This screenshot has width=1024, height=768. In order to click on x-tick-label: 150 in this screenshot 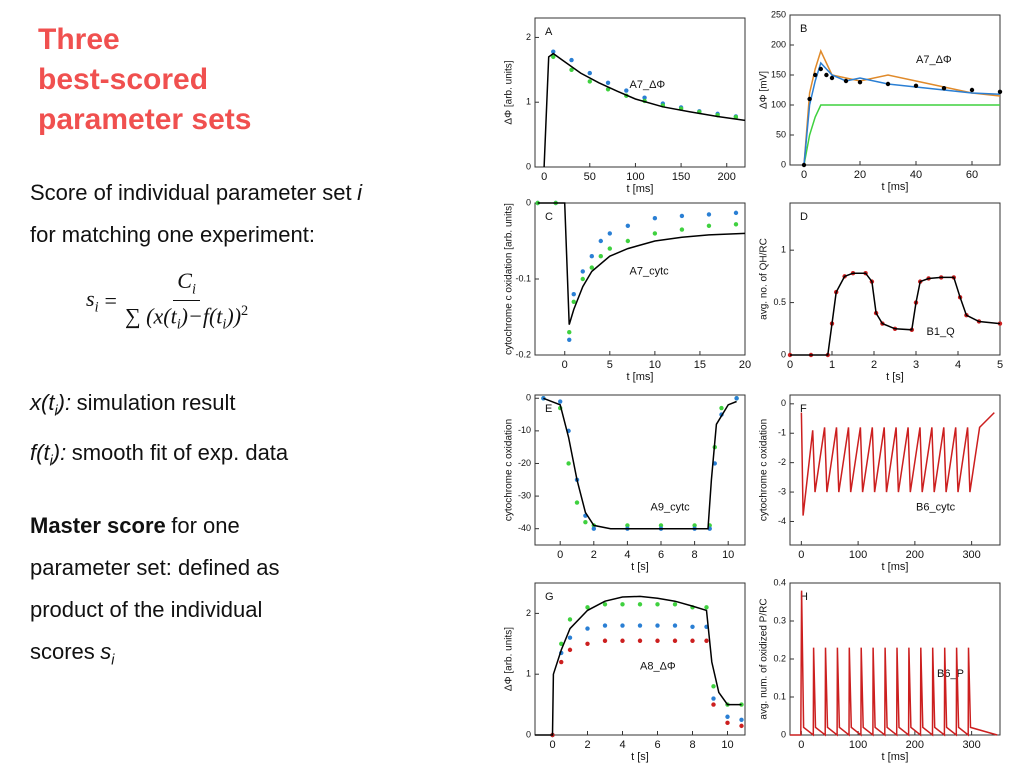, I will do `click(681, 177)`.